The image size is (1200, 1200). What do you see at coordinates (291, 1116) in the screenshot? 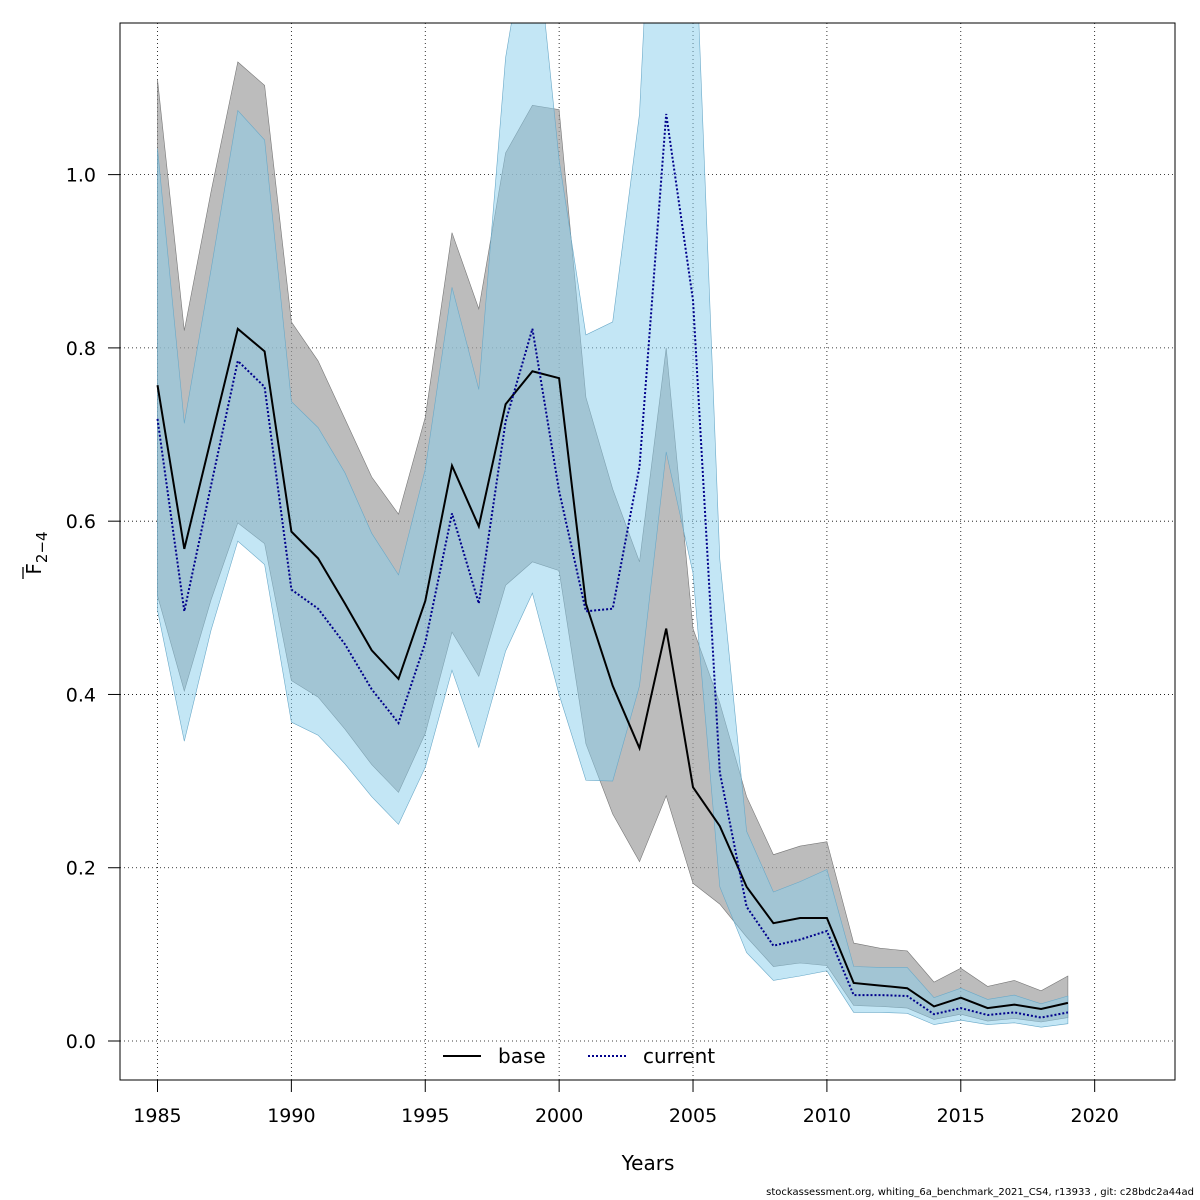
I see `x-tick-label: 1990` at bounding box center [291, 1116].